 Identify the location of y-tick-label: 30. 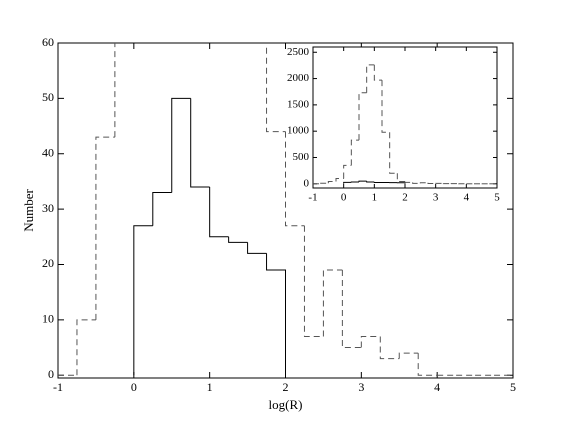
(48, 208).